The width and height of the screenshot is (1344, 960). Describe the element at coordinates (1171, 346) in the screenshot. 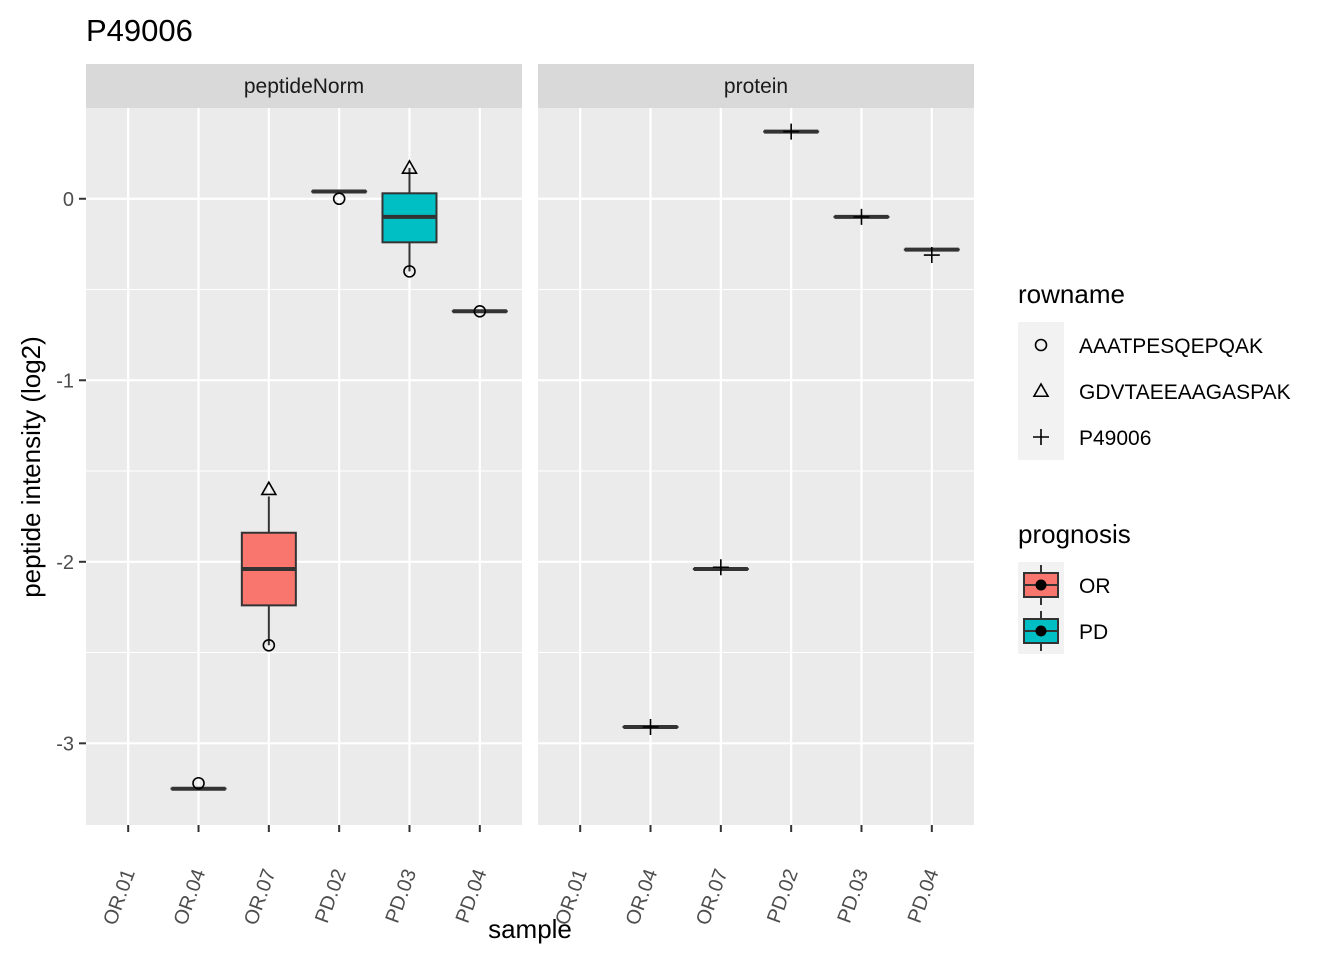

I see `legend-label: AAATPESQEPQAK` at that location.